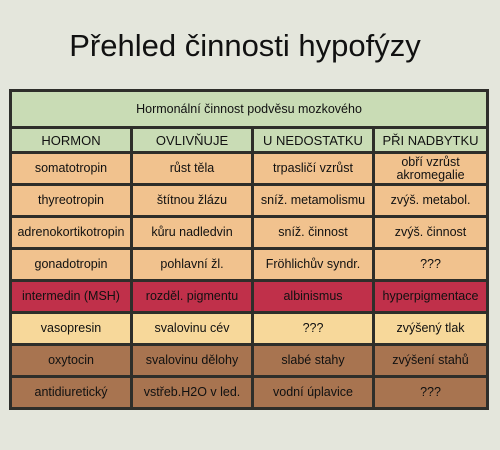  What do you see at coordinates (71, 168) in the screenshot?
I see `table-cell: somatotropin` at bounding box center [71, 168].